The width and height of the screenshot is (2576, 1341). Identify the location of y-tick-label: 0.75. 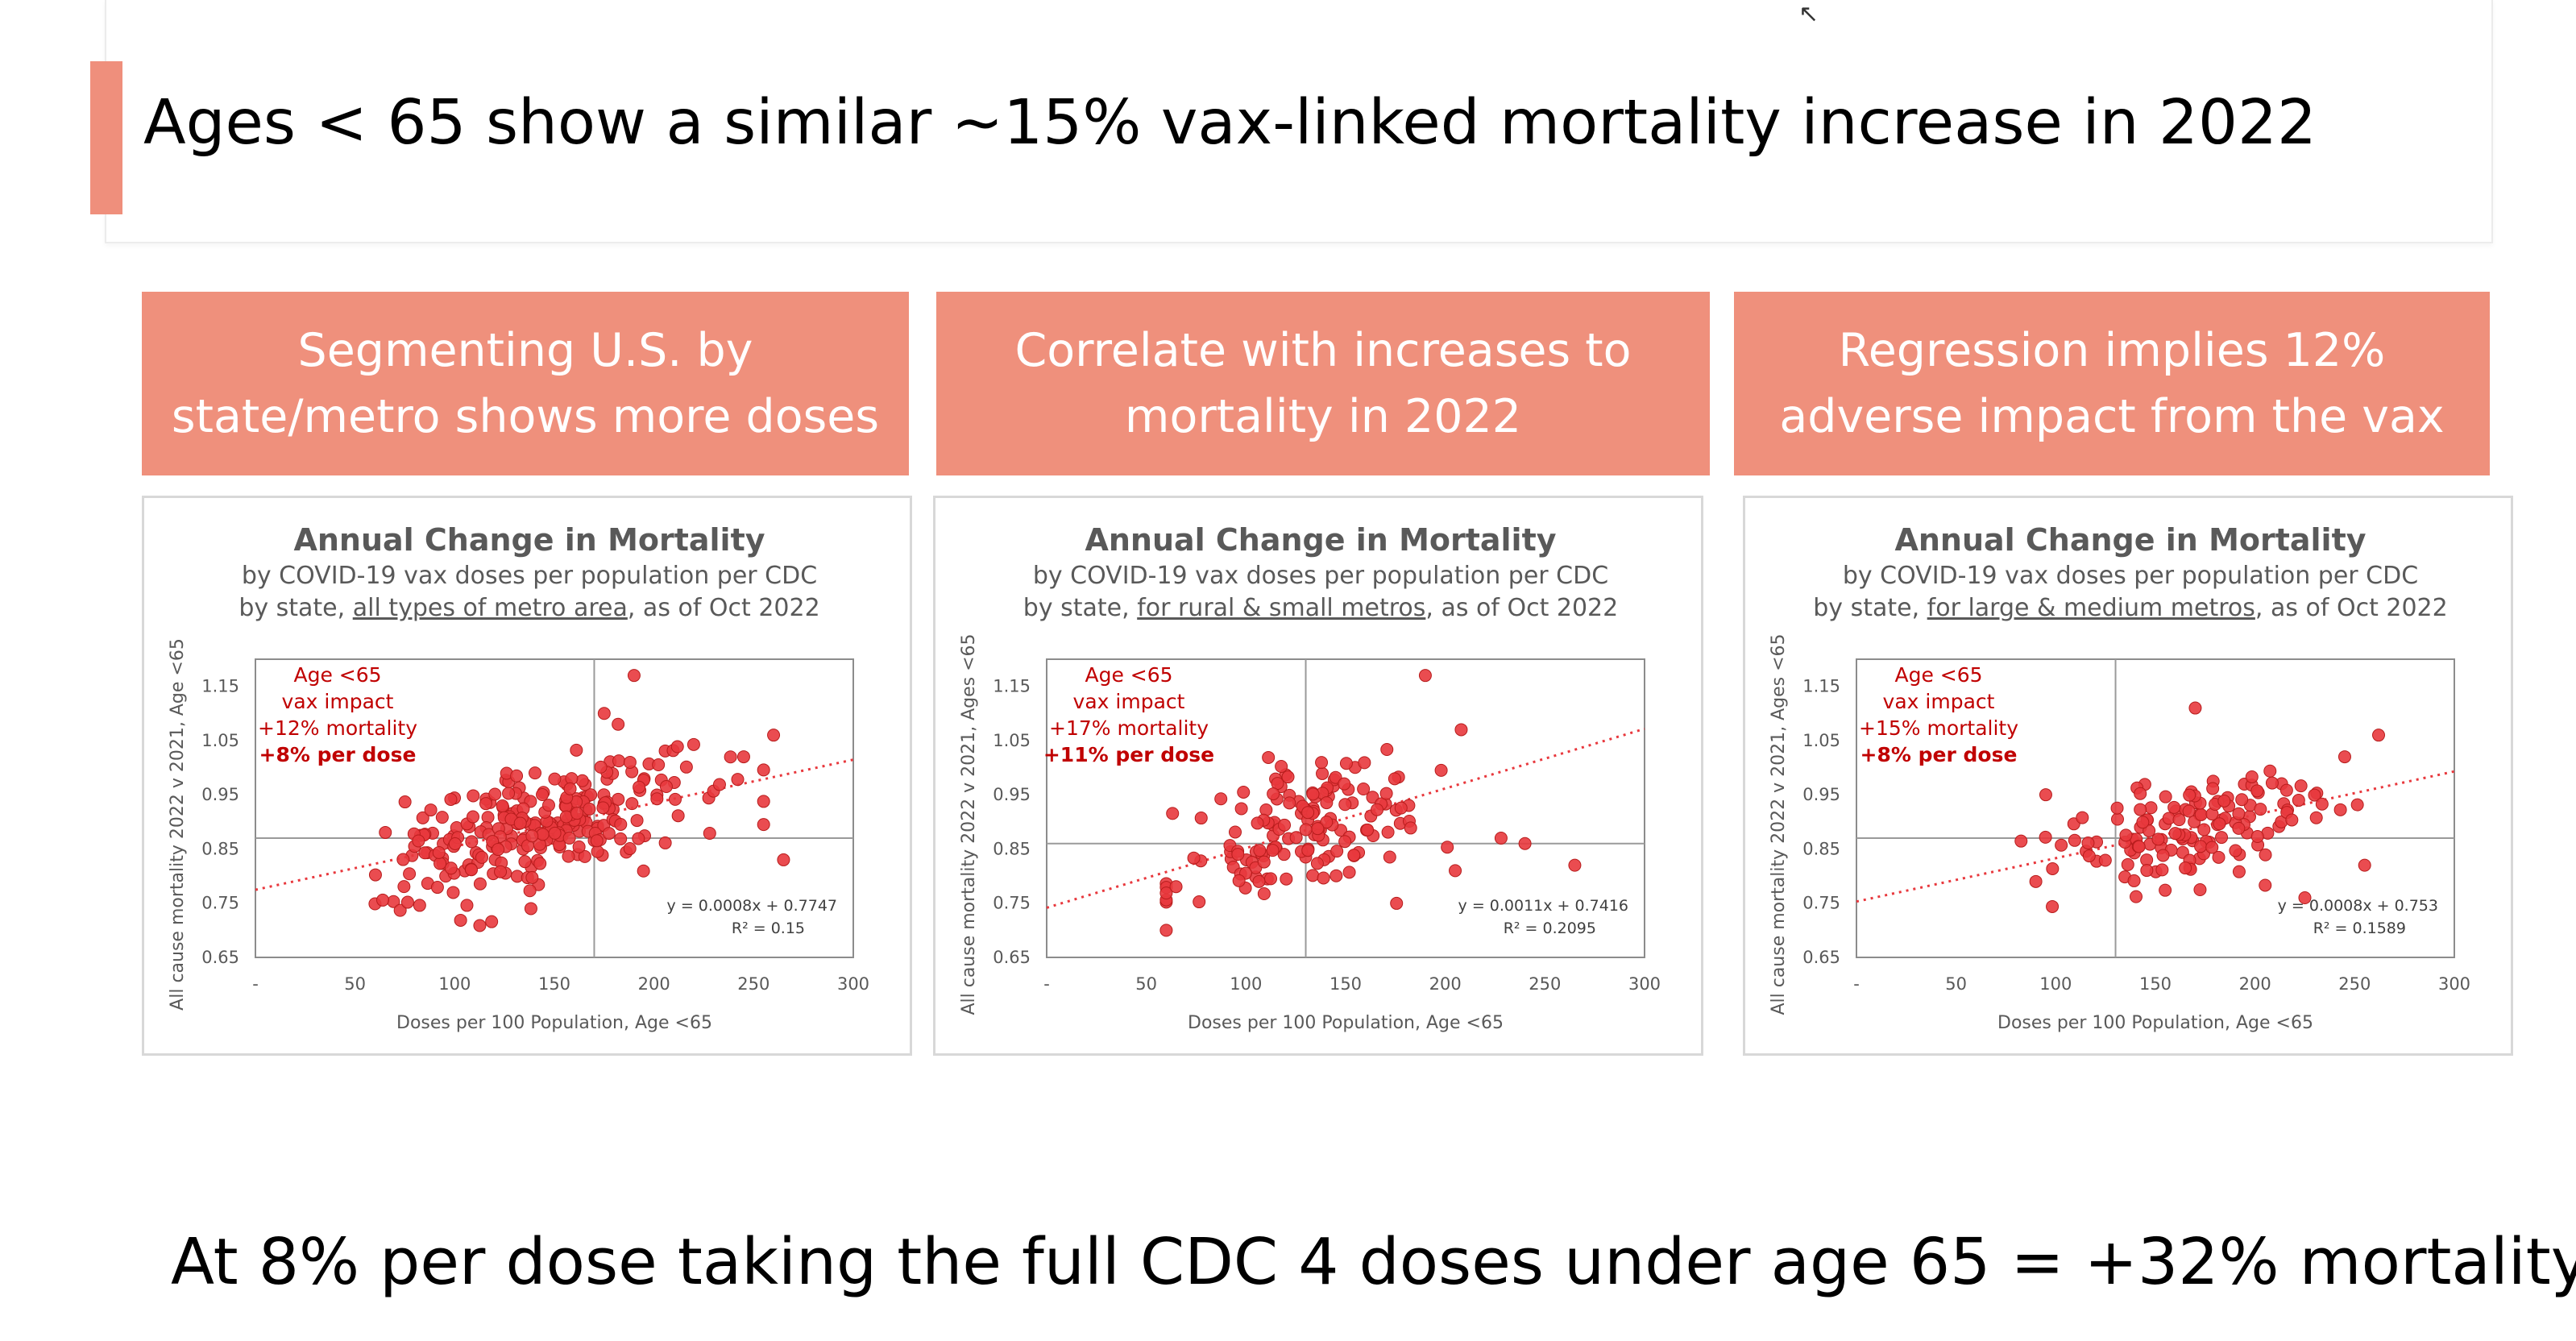
(220, 904).